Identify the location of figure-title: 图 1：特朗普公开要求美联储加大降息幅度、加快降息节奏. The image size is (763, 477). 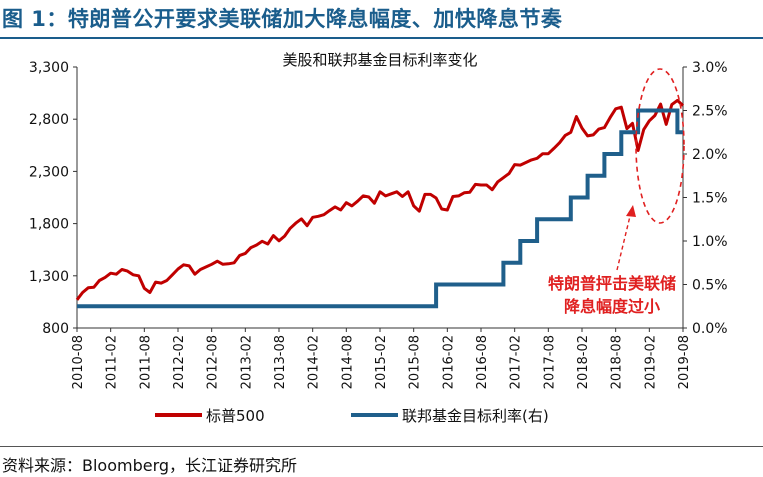
(282, 19).